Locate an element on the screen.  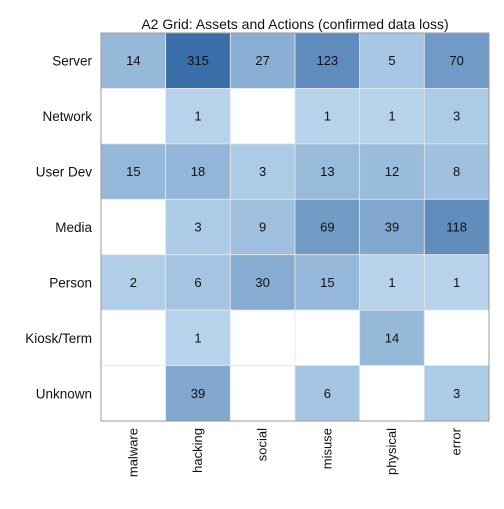
heatmap-cell-media-physical is located at coordinates (392, 227).